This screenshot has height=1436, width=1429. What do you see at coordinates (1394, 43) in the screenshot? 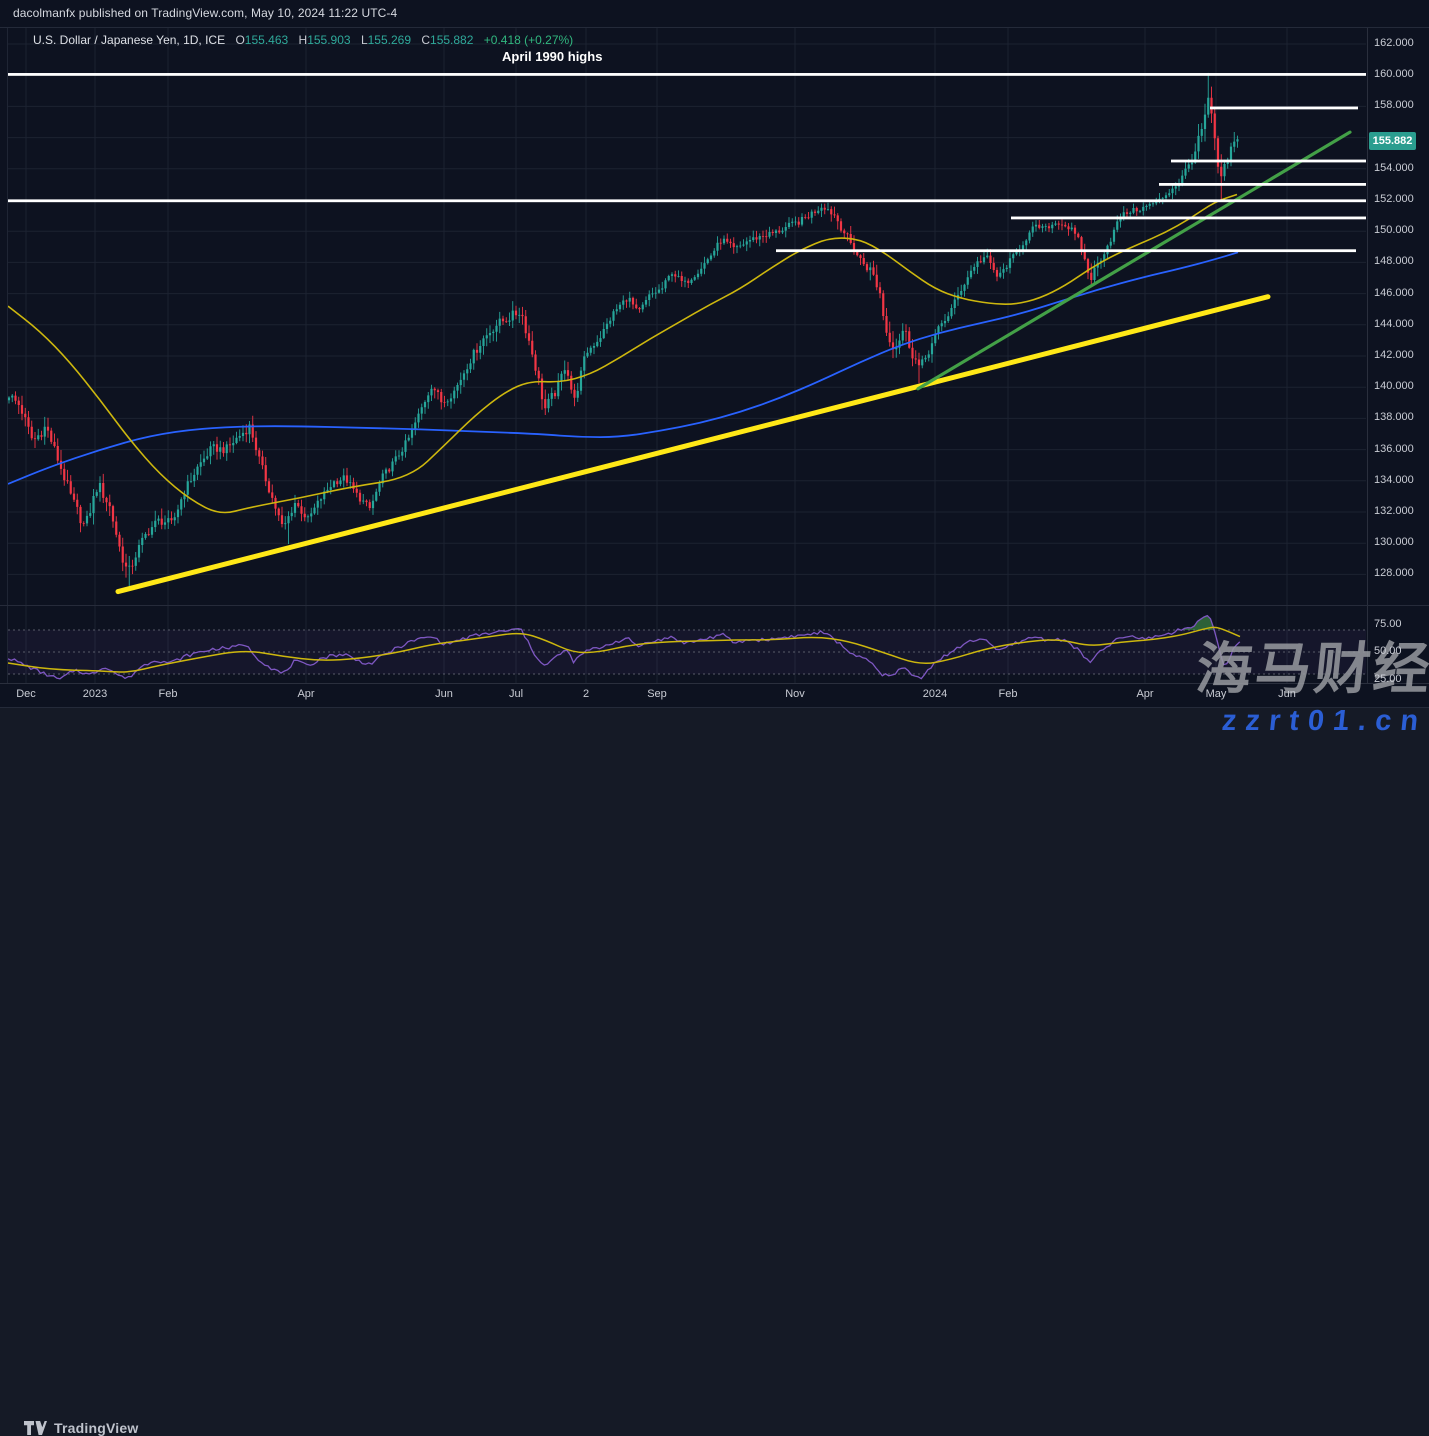
I see `price-tick-label: 162.000` at bounding box center [1394, 43].